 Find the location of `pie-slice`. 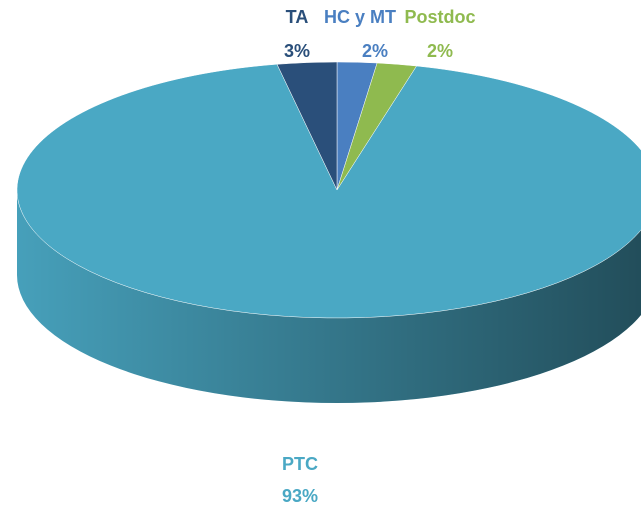

pie-slice is located at coordinates (307, 126).